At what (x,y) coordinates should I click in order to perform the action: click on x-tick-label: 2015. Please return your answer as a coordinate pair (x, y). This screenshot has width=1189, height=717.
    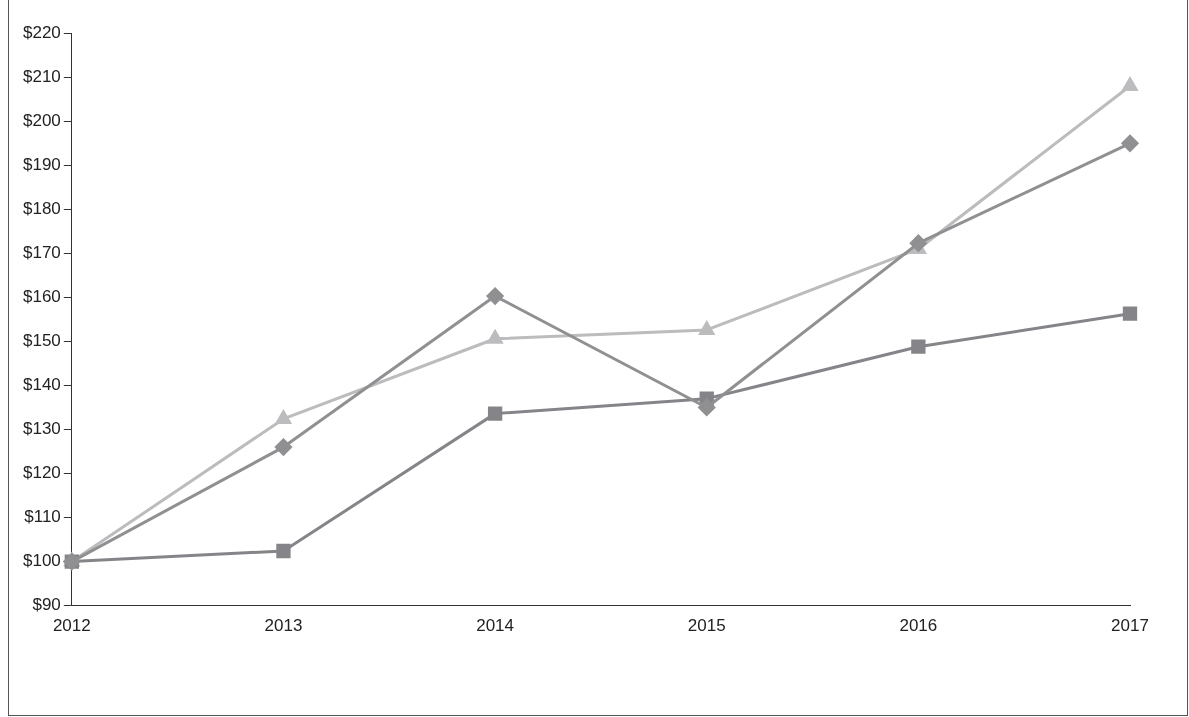
    Looking at the image, I should click on (706, 626).